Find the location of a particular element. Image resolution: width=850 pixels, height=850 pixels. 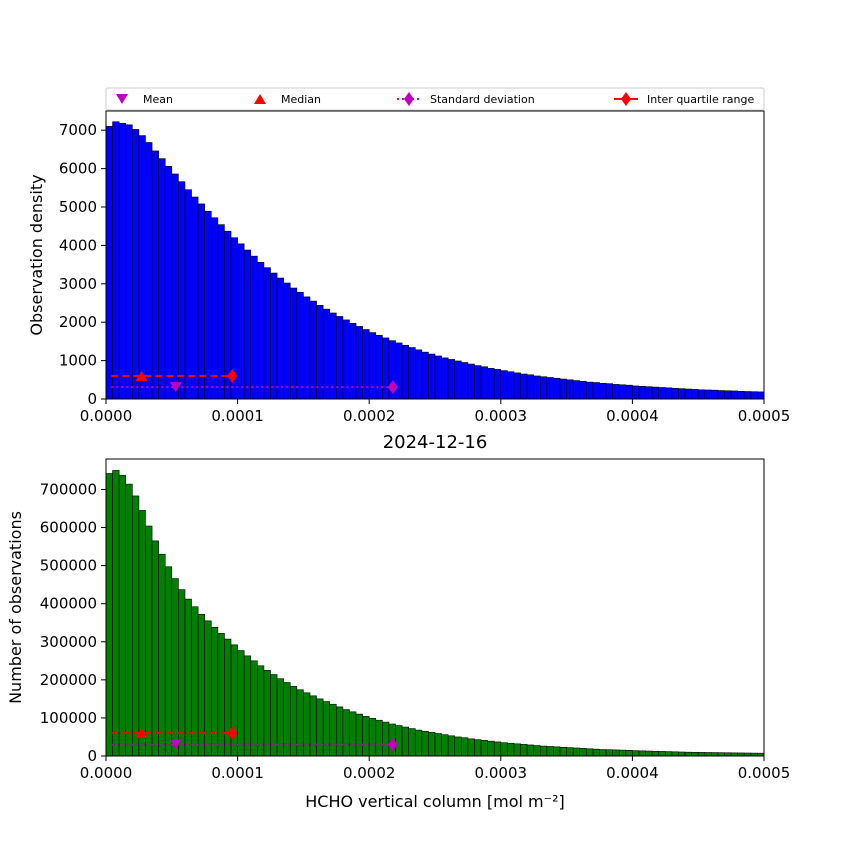

bottom-y-tick-label: 200000 is located at coordinates (68, 680).